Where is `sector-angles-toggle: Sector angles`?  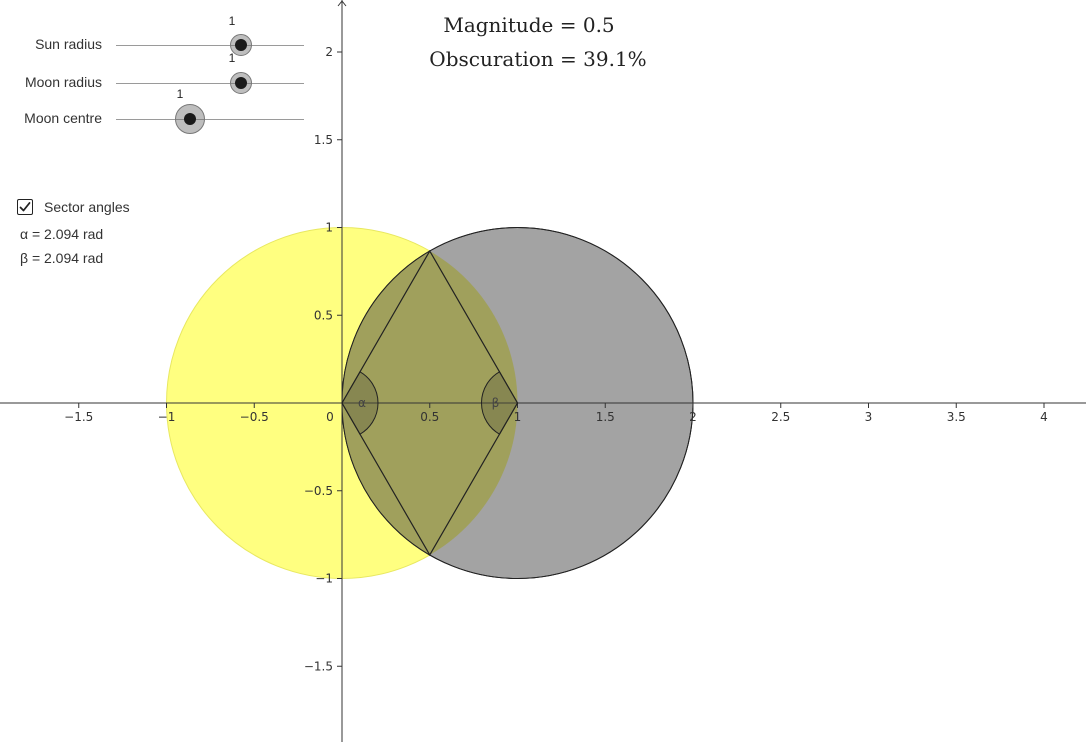 sector-angles-toggle: Sector angles is located at coordinates (73, 207).